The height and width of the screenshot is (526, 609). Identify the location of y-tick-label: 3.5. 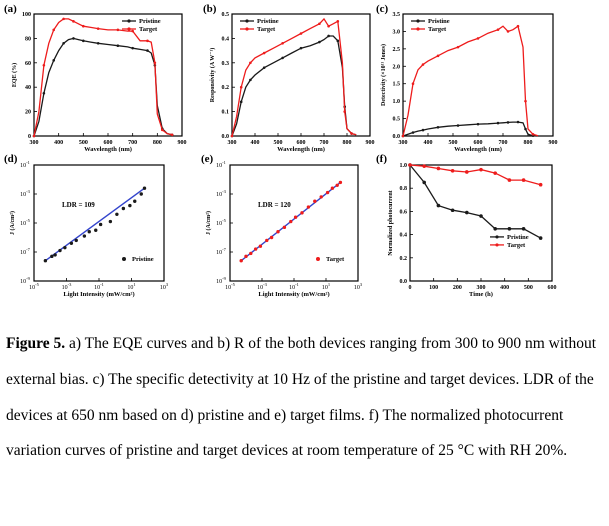
(397, 15).